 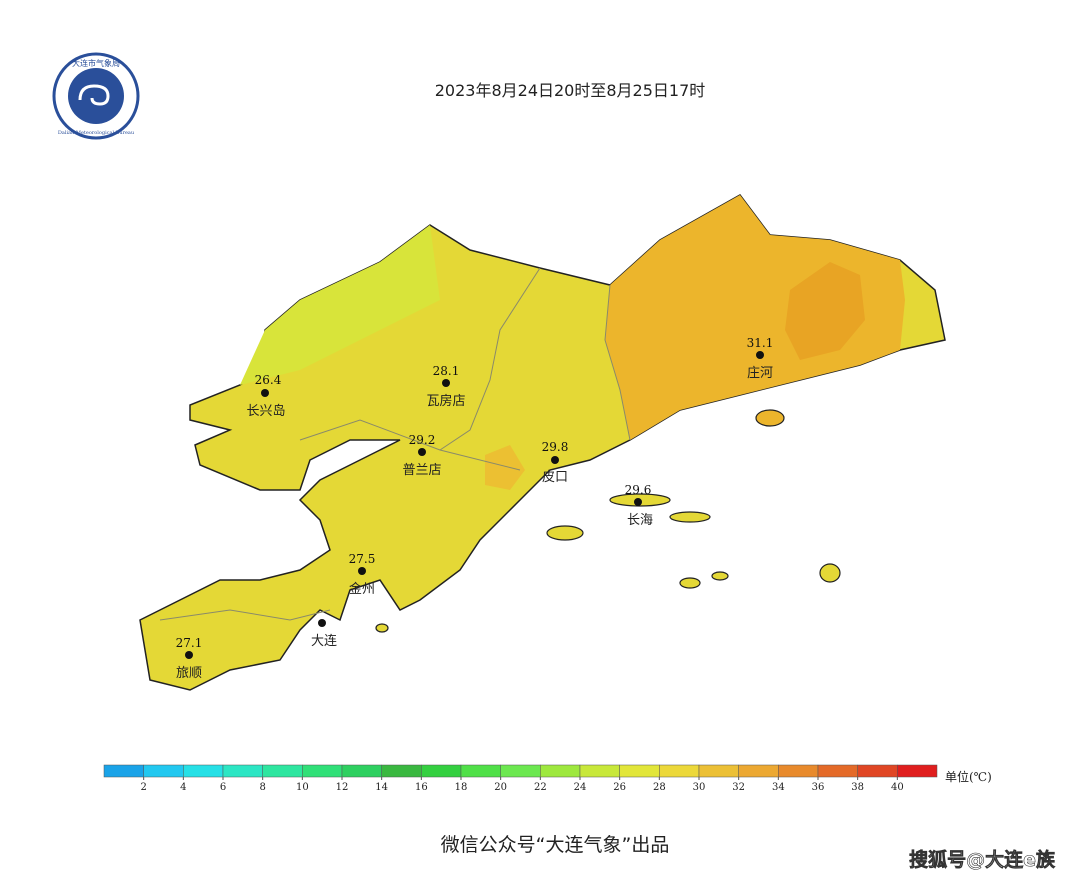 What do you see at coordinates (640, 520) in the screenshot?
I see `station-name: 长海` at bounding box center [640, 520].